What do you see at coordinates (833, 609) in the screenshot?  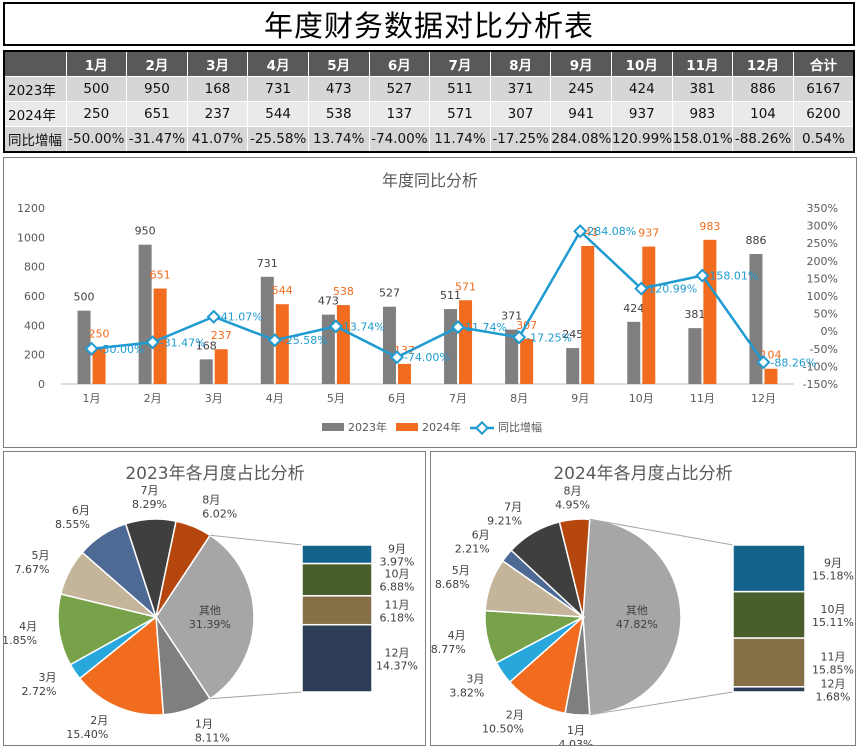 I see `breakout-label: 10月` at bounding box center [833, 609].